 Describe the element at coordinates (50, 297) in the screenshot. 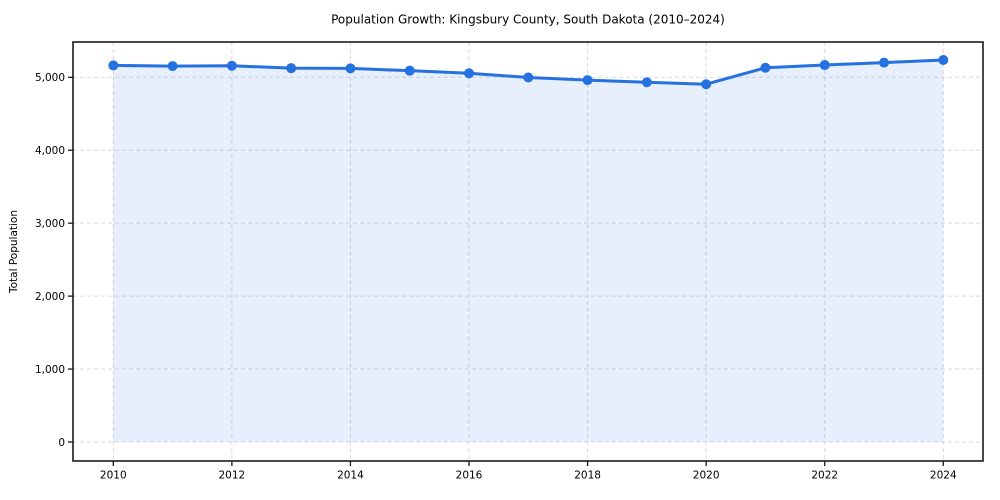

I see `y-tick-label: 2,000` at that location.